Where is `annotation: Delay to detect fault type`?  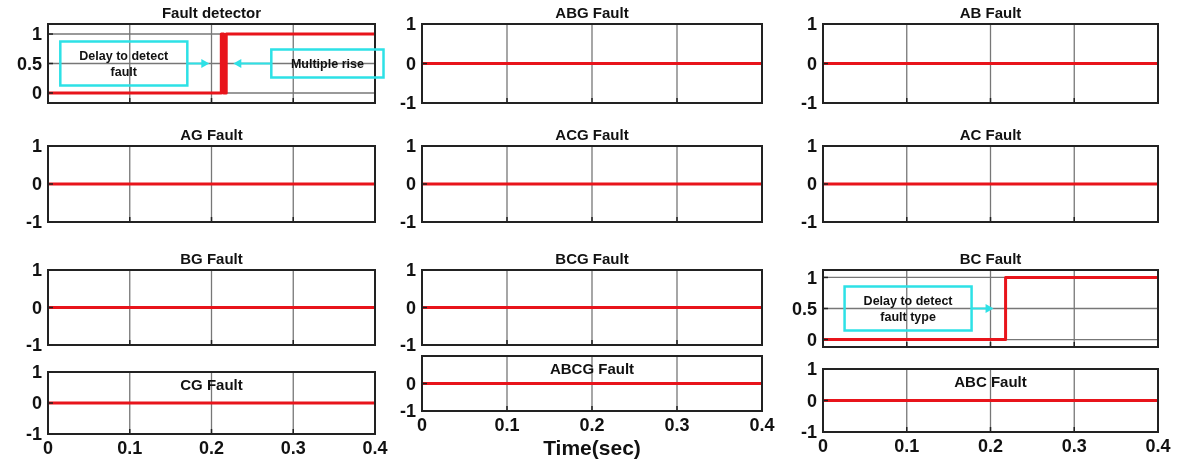
annotation: Delay to detect fault type is located at coordinates (908, 308).